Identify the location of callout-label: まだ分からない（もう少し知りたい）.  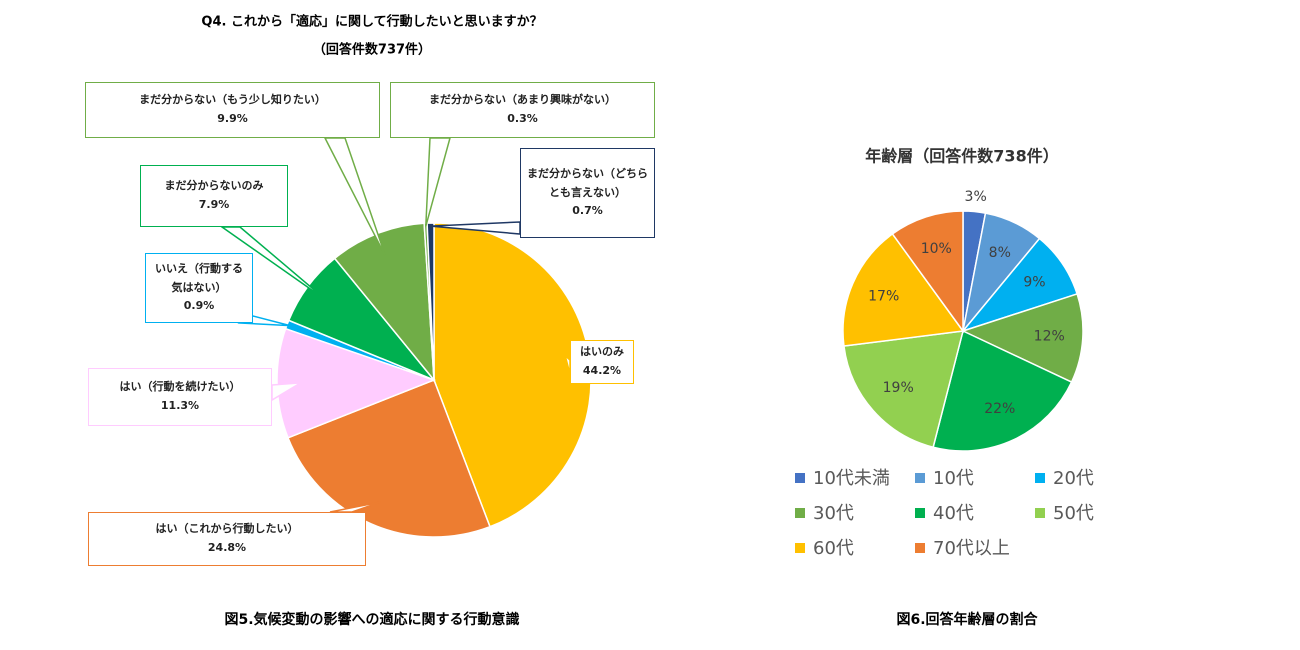
(232, 100).